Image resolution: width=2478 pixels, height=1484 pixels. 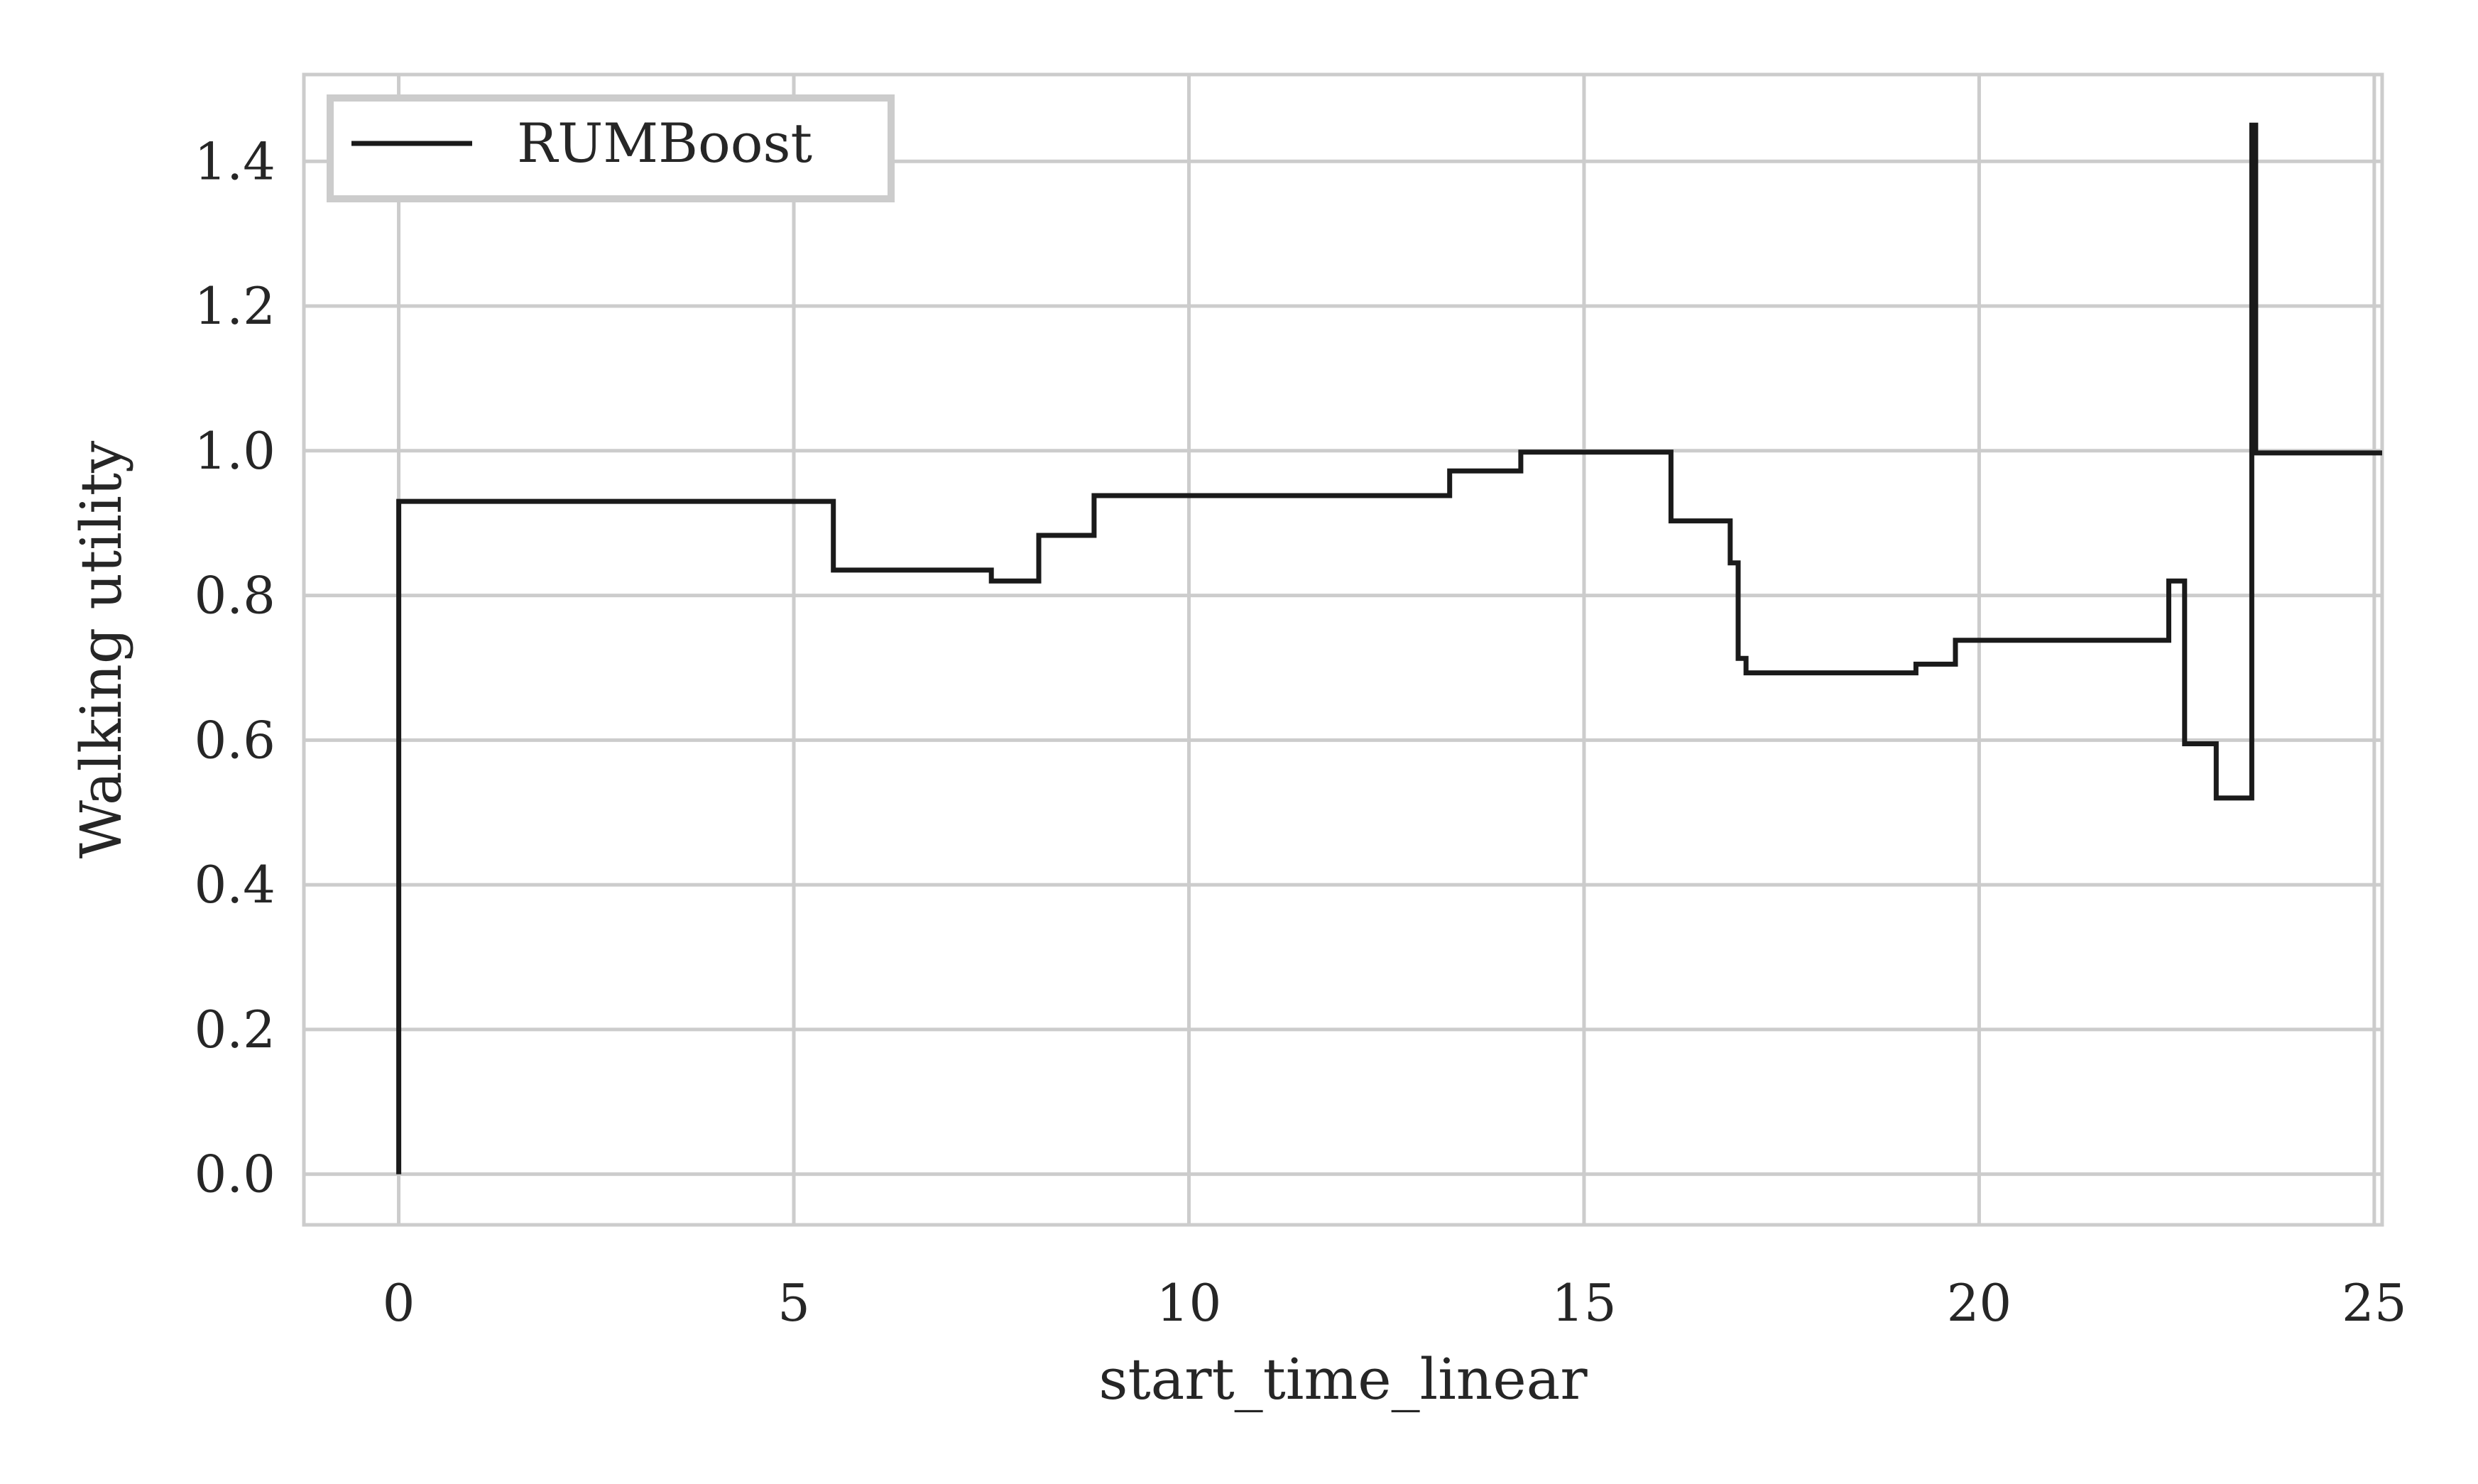 What do you see at coordinates (235, 1174) in the screenshot?
I see `y-tick-label: 0.0` at bounding box center [235, 1174].